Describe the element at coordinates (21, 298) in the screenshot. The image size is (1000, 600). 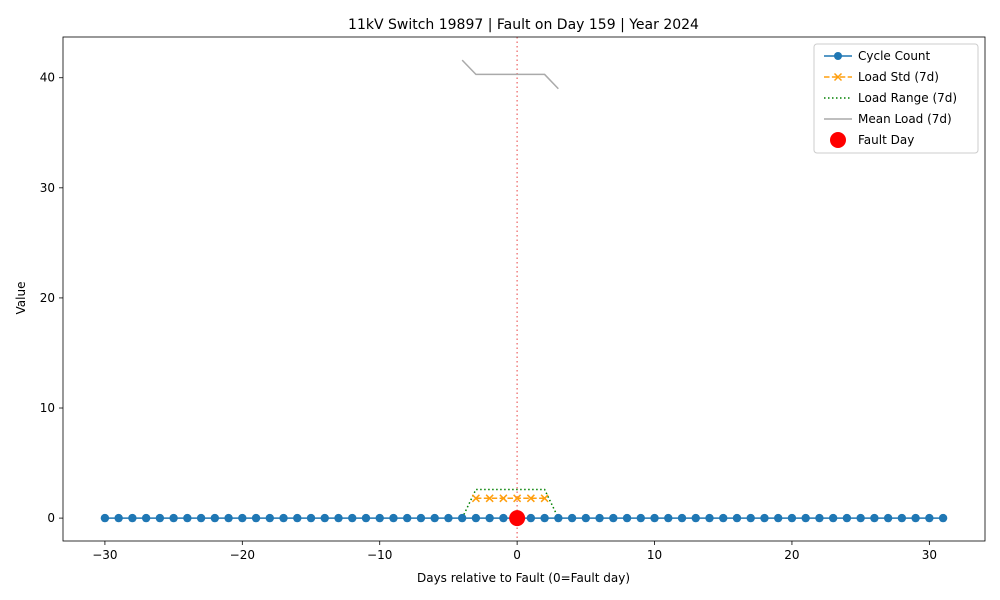
I see `y-axis-label: Value` at that location.